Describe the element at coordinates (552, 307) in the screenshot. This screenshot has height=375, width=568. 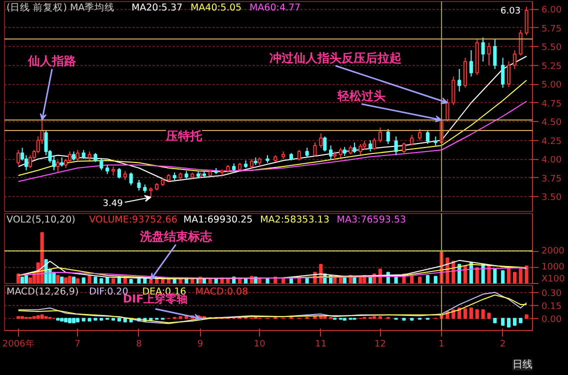
I see `y-tick-label: 0.15` at that location.